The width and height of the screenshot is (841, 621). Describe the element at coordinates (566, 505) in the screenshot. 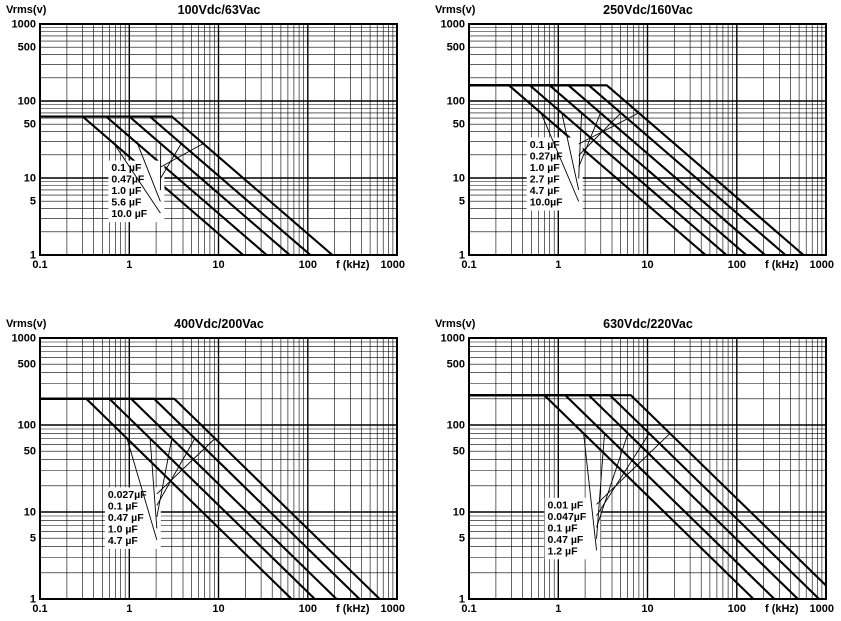

I see `legend-entry: 0.01 µF` at that location.